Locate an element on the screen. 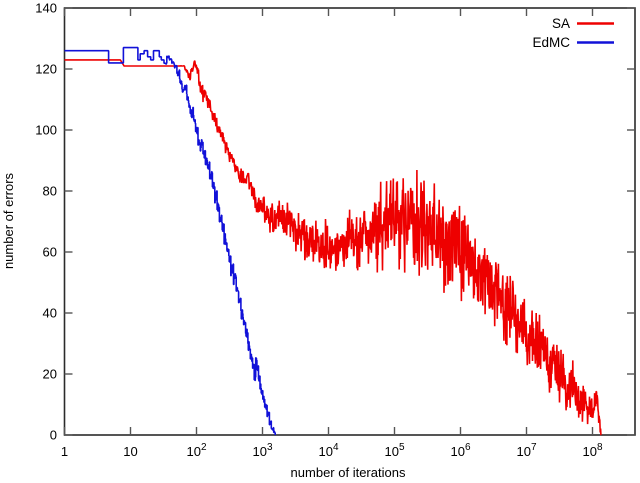 This screenshot has width=640, height=483. x-tick-label: 10³ is located at coordinates (262, 450).